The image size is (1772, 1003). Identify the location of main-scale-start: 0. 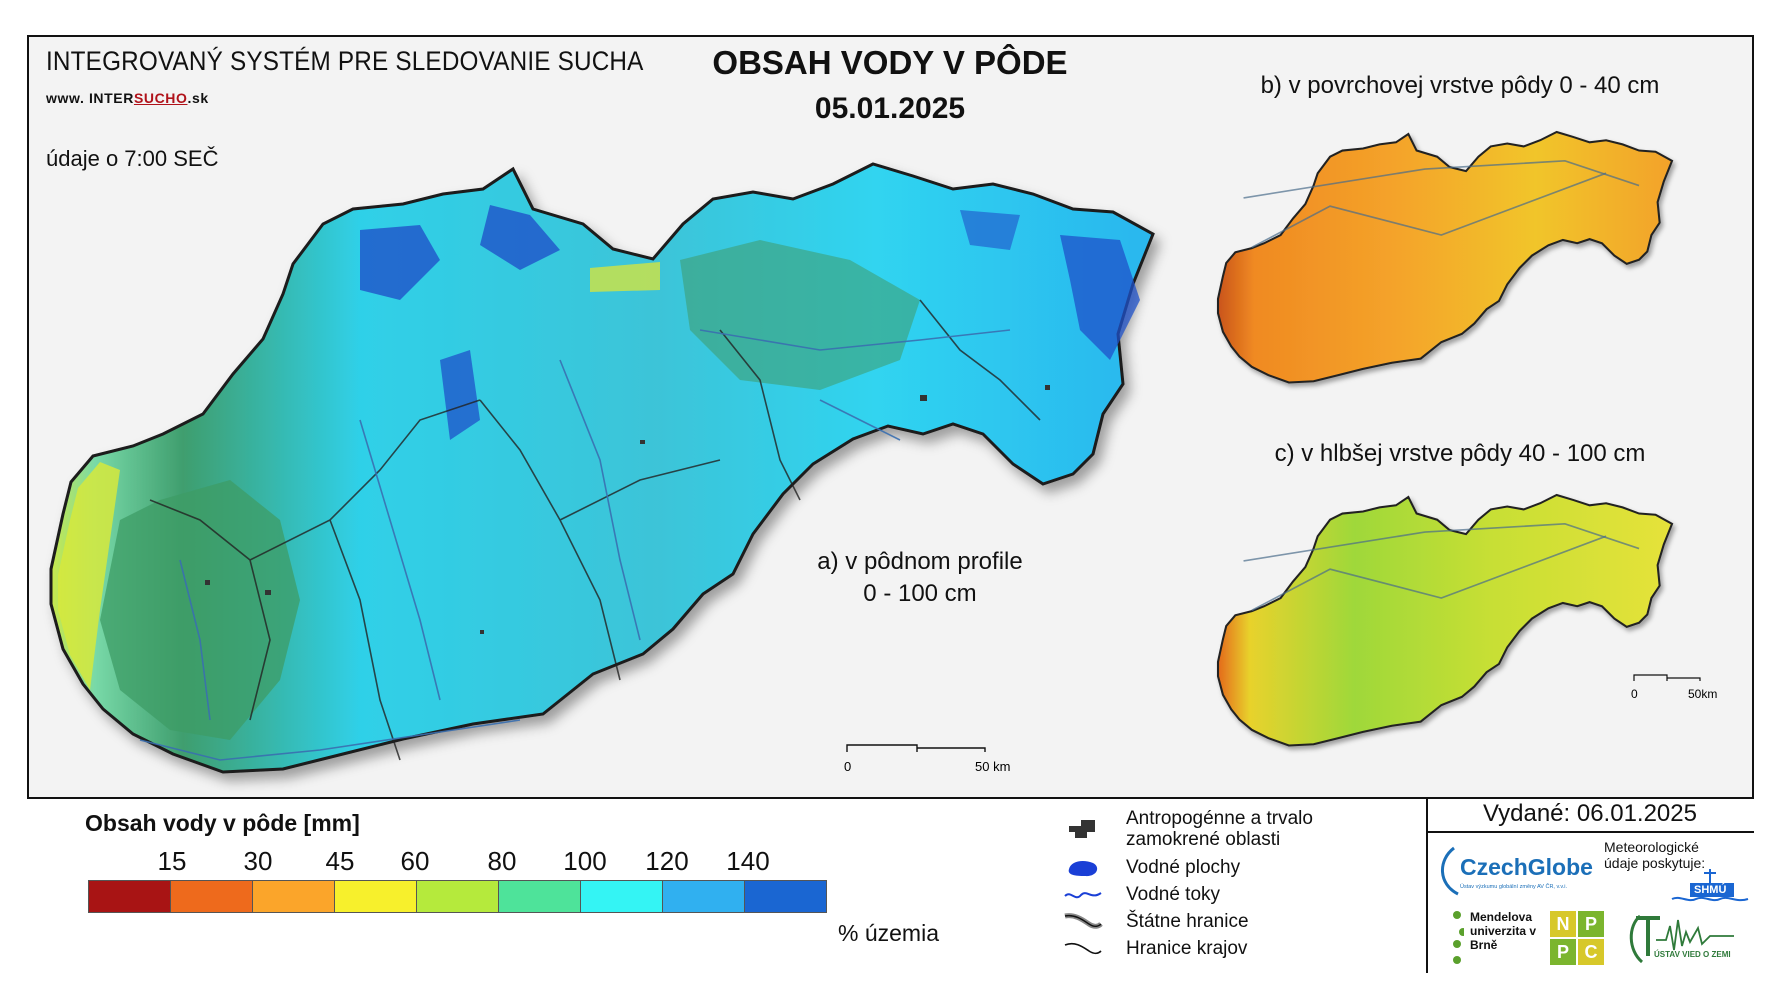
(847, 766).